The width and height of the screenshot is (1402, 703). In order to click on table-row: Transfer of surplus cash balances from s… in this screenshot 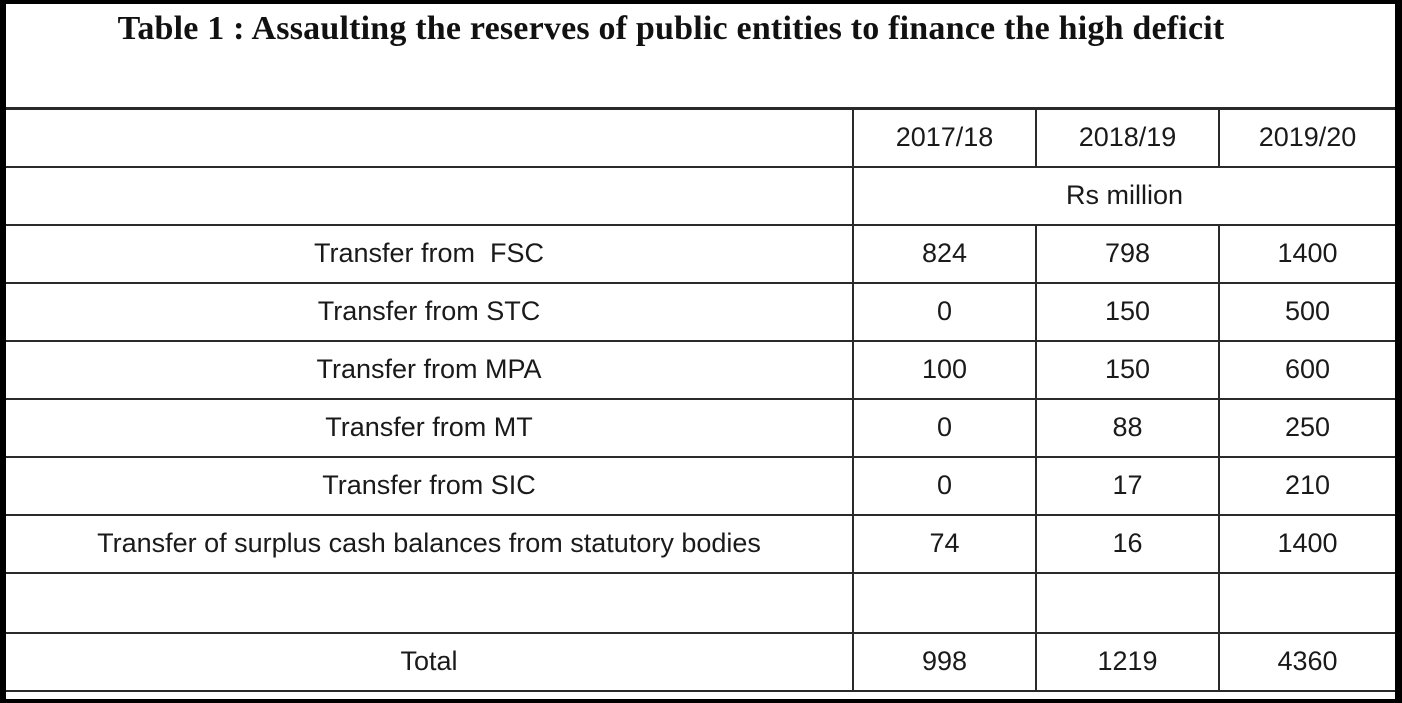, I will do `click(700, 543)`.